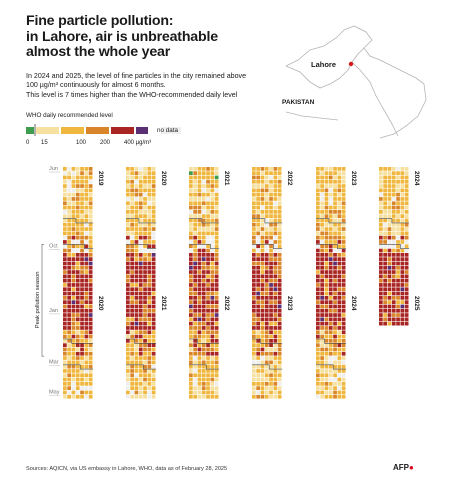 This screenshot has height=500, width=453. I want to click on threshold-line, so click(394, 221).